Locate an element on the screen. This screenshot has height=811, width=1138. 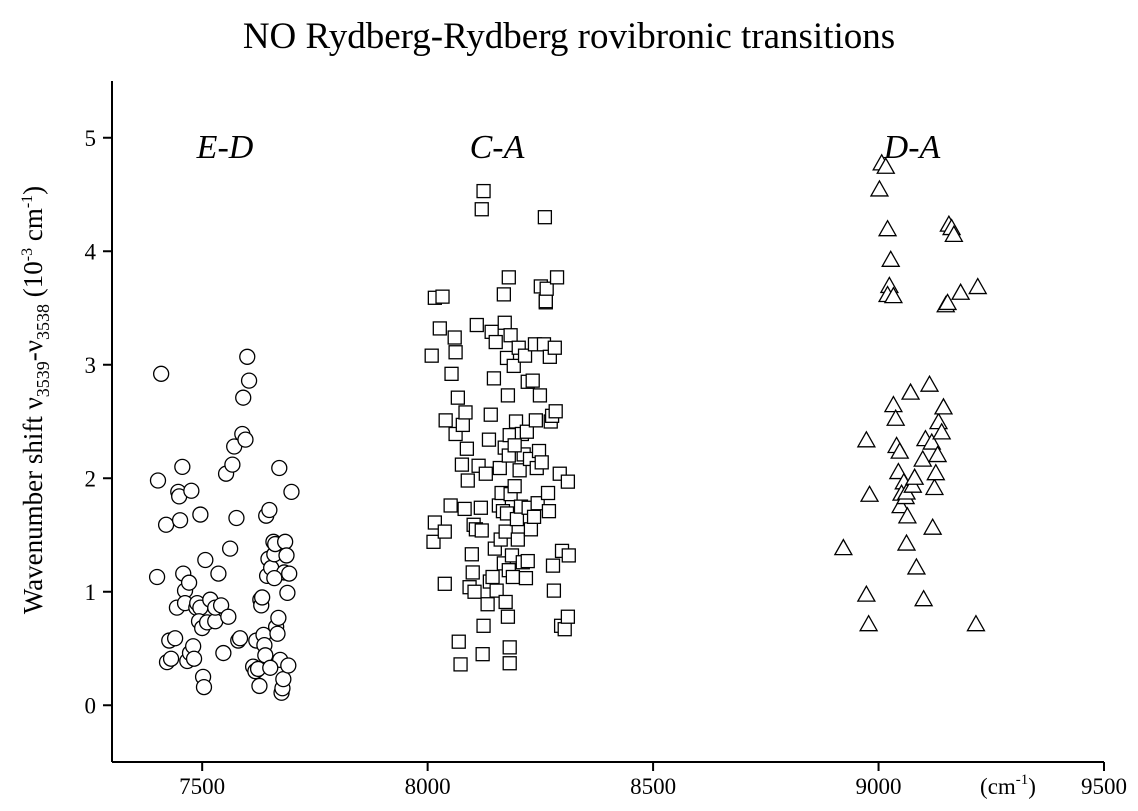
series-annotation: D-A is located at coordinates (912, 147).